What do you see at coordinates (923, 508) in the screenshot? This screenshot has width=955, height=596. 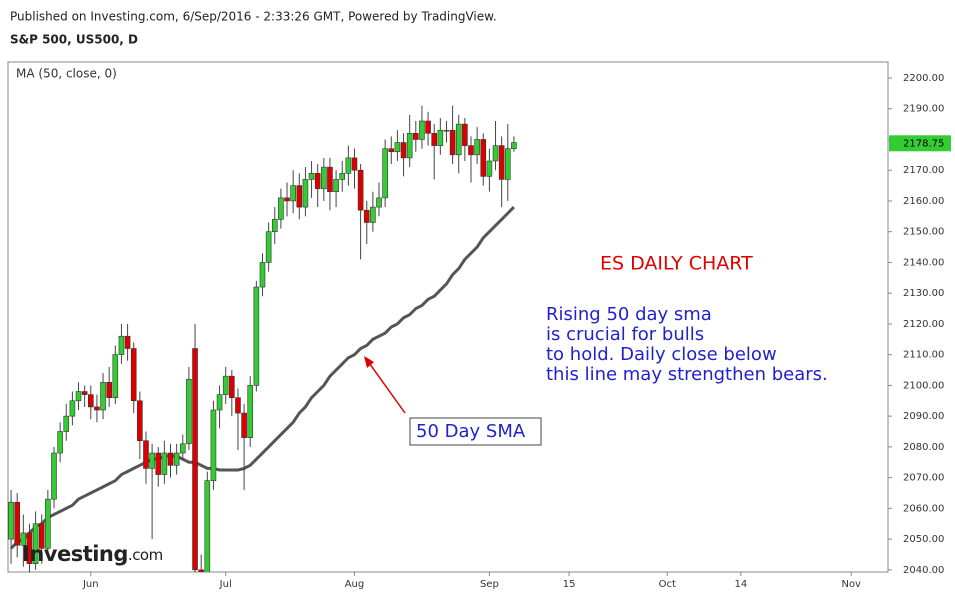 I see `y-tick-label: 2060.00` at bounding box center [923, 508].